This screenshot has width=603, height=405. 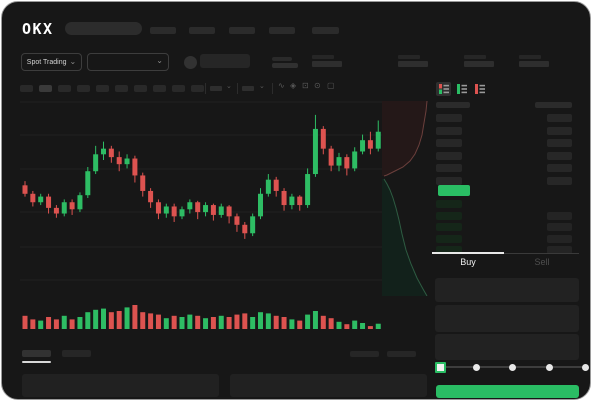 What do you see at coordinates (76, 353) in the screenshot?
I see `bottom-tab-history` at bounding box center [76, 353].